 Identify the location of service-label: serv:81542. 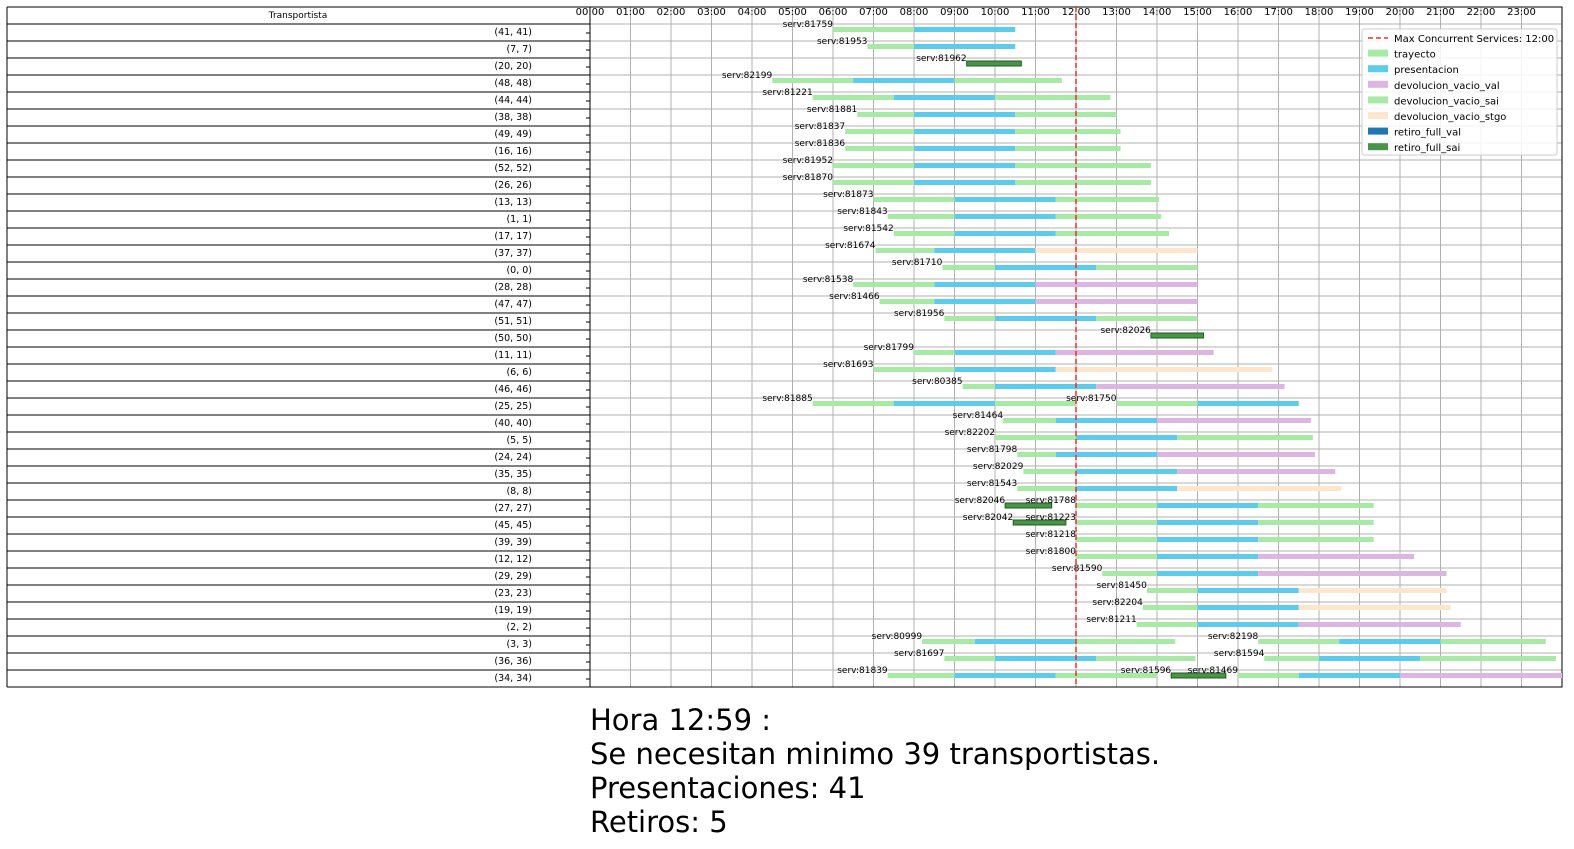
(868, 229).